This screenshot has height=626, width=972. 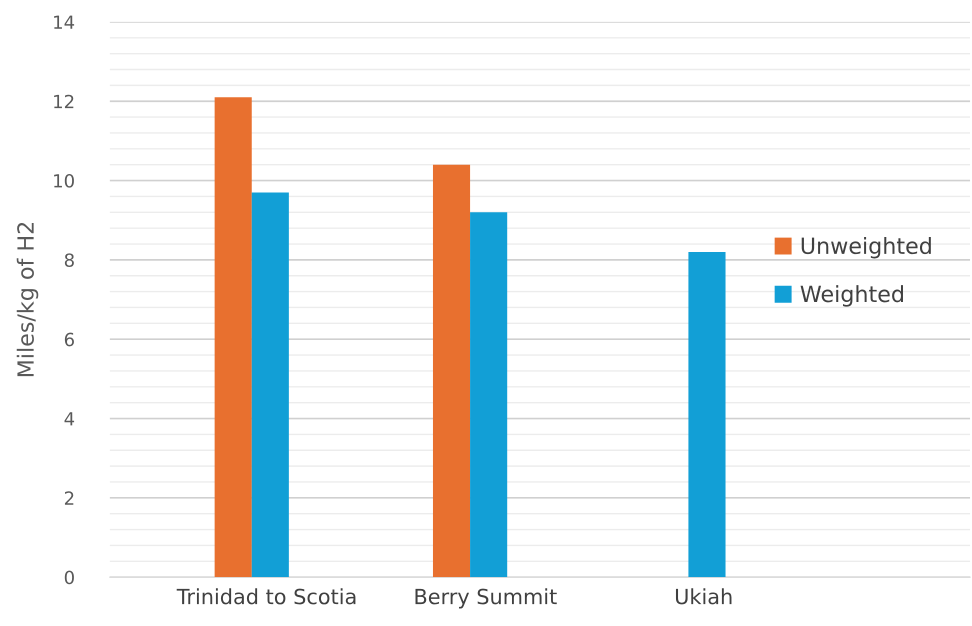 I want to click on y-tick-label: 2, so click(x=69, y=498).